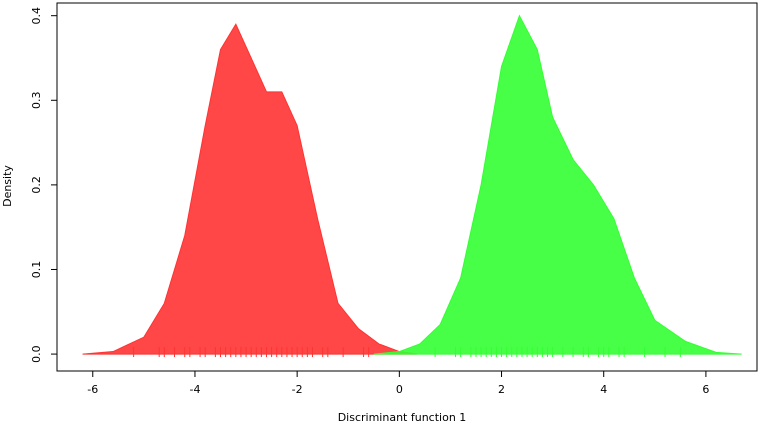  What do you see at coordinates (36, 101) in the screenshot?
I see `y-tick-label: 0.3` at bounding box center [36, 101].